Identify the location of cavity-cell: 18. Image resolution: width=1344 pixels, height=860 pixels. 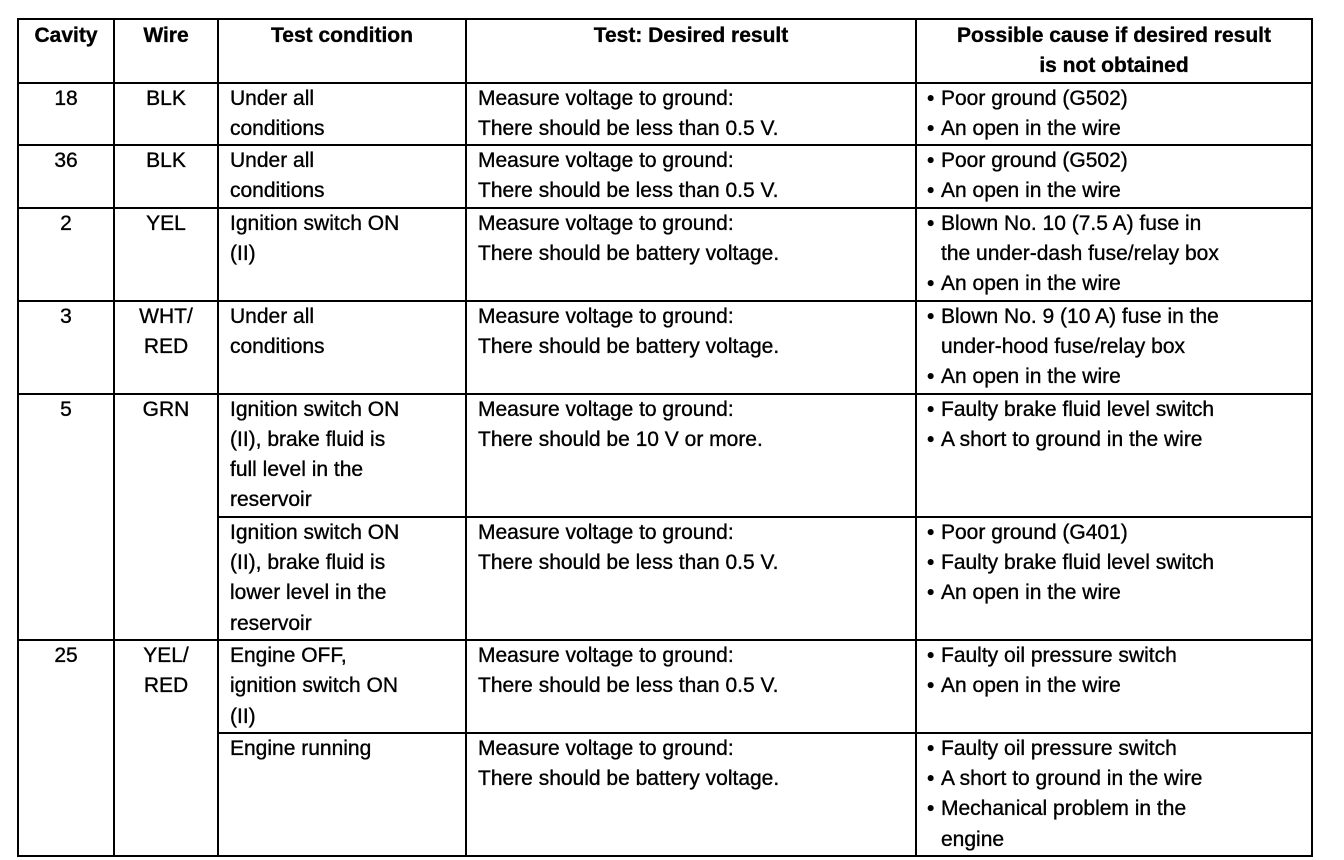
(66, 114).